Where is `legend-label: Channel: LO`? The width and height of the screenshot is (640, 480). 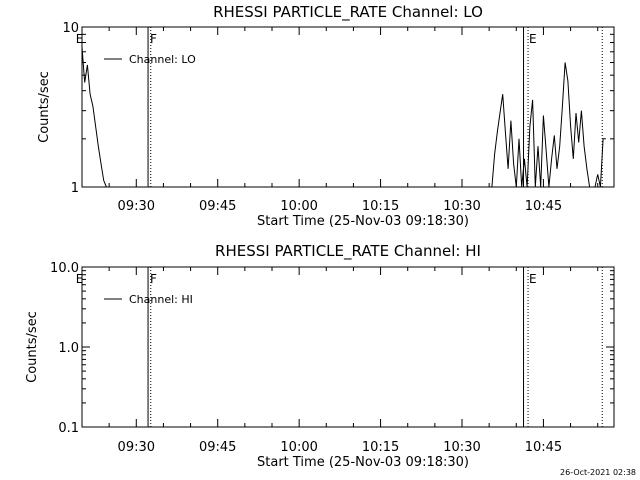
legend-label: Channel: LO is located at coordinates (162, 59).